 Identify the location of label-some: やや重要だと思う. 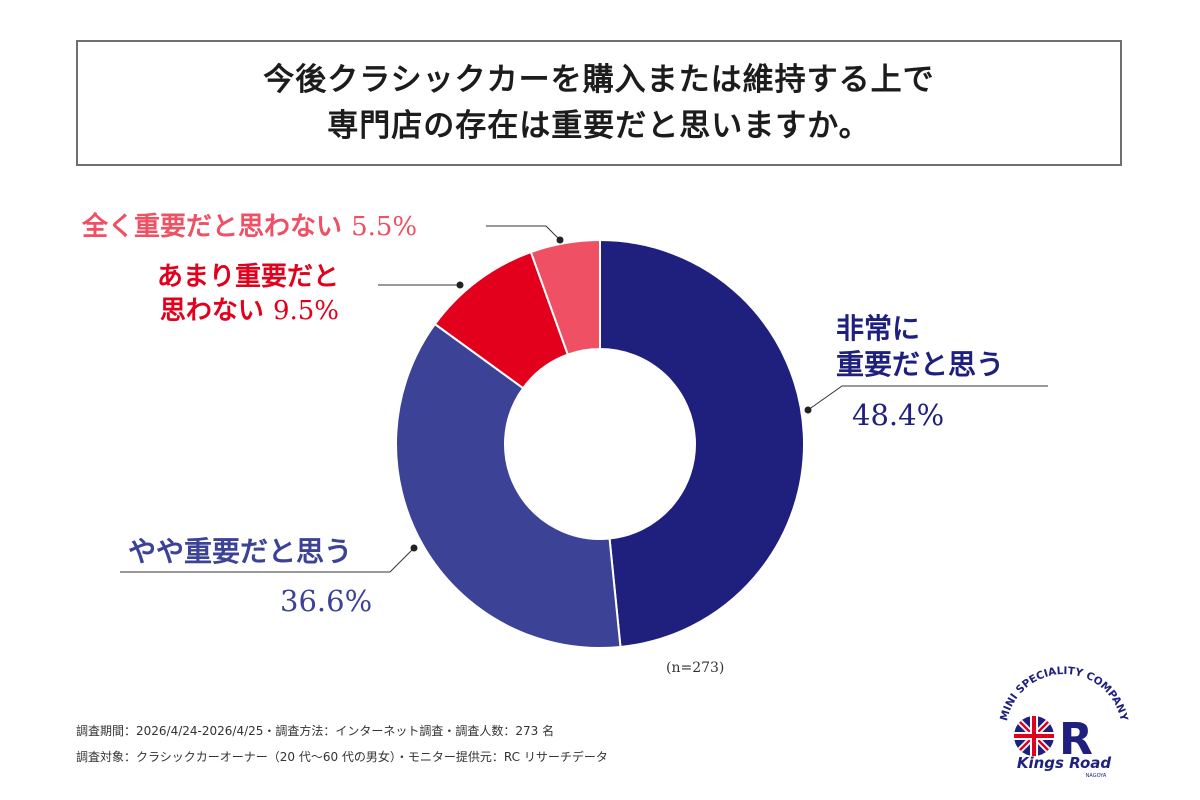
(240, 551).